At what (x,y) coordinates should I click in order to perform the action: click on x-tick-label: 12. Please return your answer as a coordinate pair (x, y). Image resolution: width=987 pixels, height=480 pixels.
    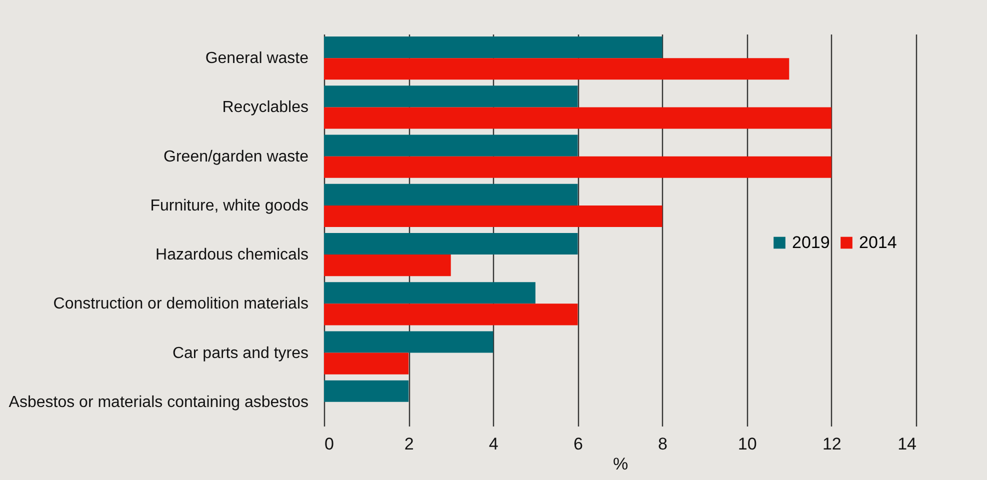
    Looking at the image, I should click on (832, 444).